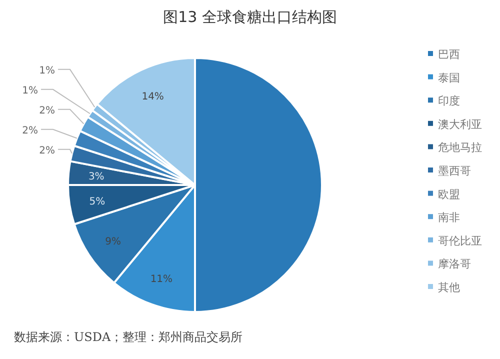  Describe the element at coordinates (449, 101) in the screenshot. I see `legend-label: 印度` at that location.